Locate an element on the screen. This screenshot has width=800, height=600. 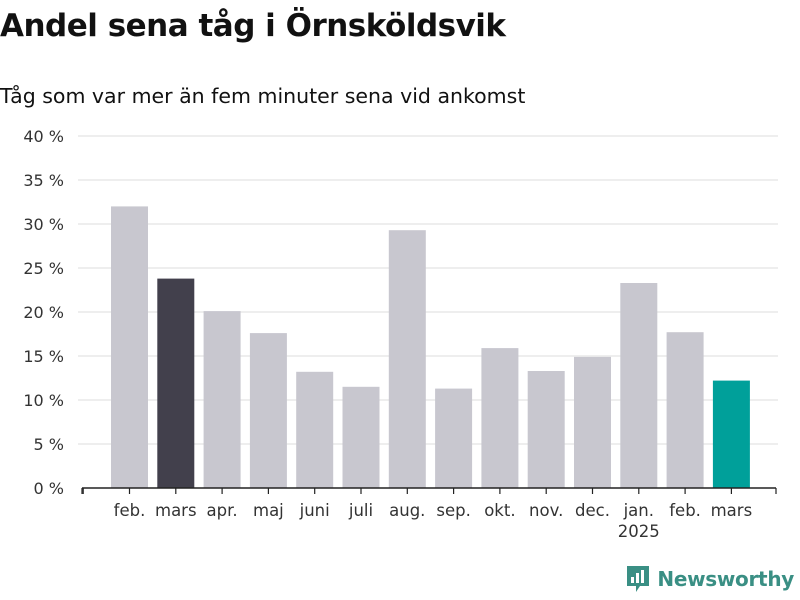
newsworthy-logo-icon is located at coordinates (638, 579).